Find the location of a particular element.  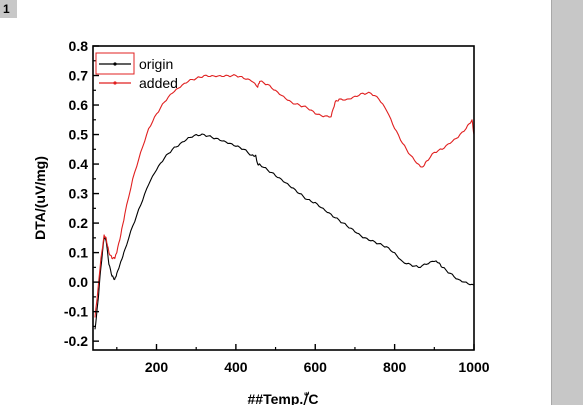

x-tick-label: 600 is located at coordinates (316, 367).